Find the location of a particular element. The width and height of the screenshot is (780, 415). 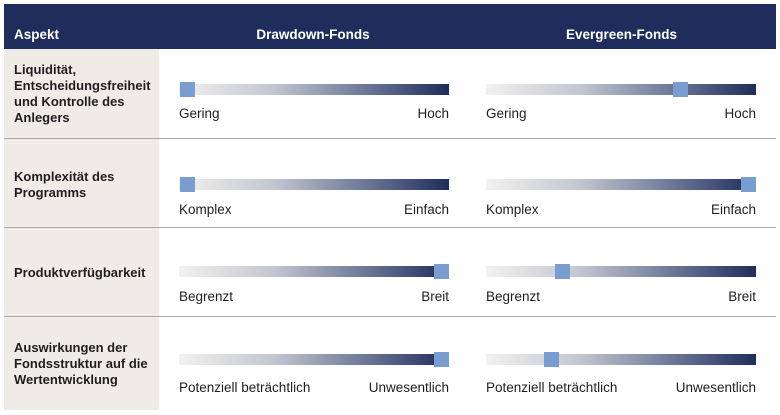

header-drawdown: Drawdown-Fonds is located at coordinates (313, 34).